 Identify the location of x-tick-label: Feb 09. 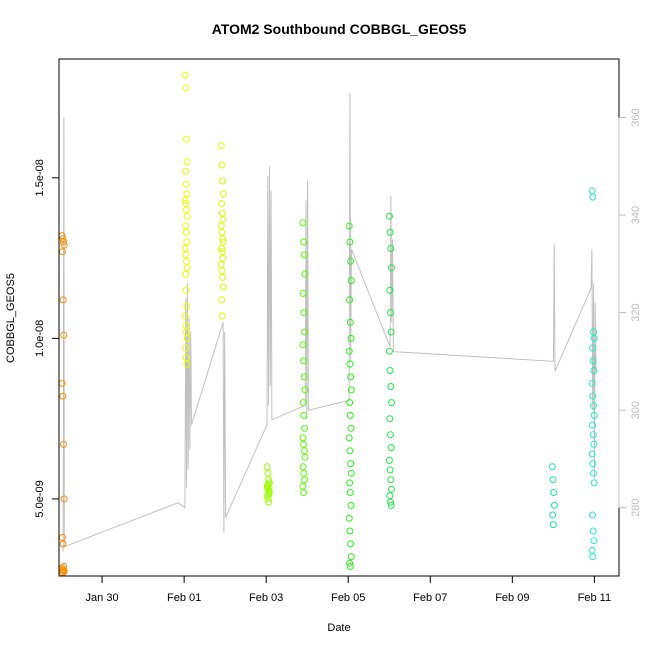
(512, 598).